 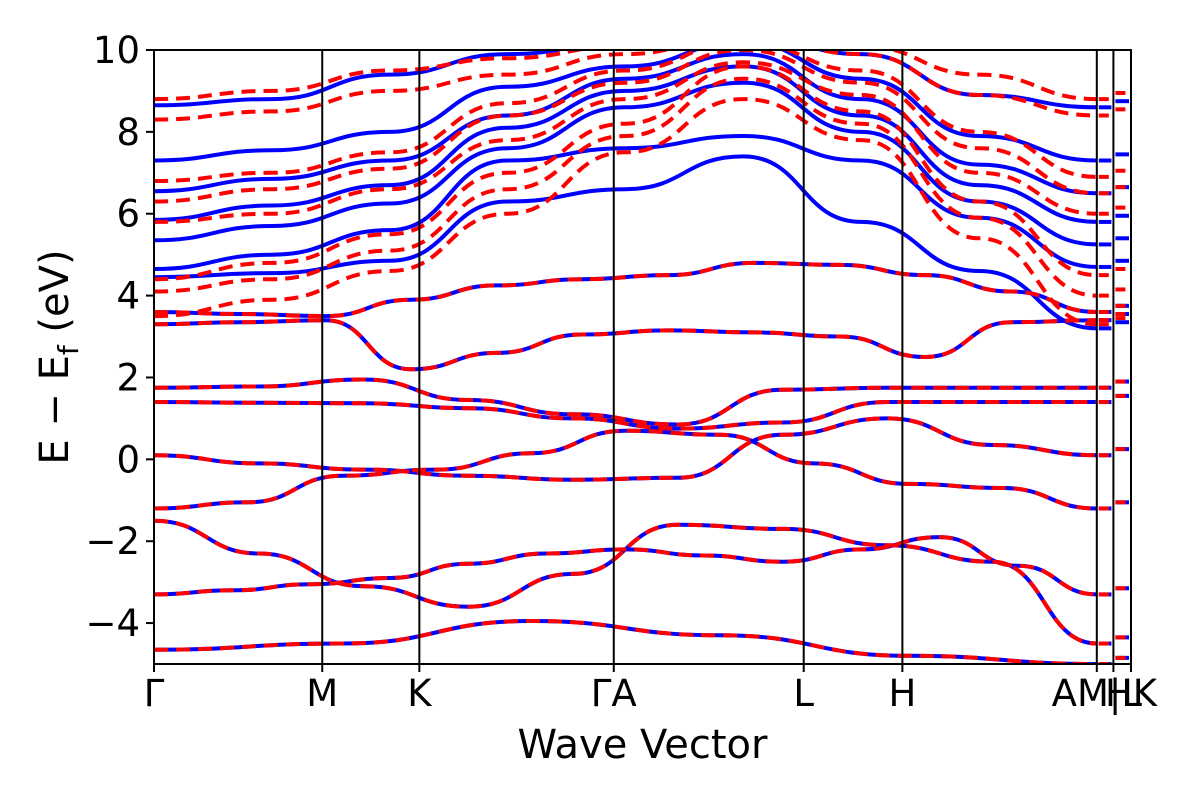 I want to click on y-tick-label: 4, so click(x=128, y=296).